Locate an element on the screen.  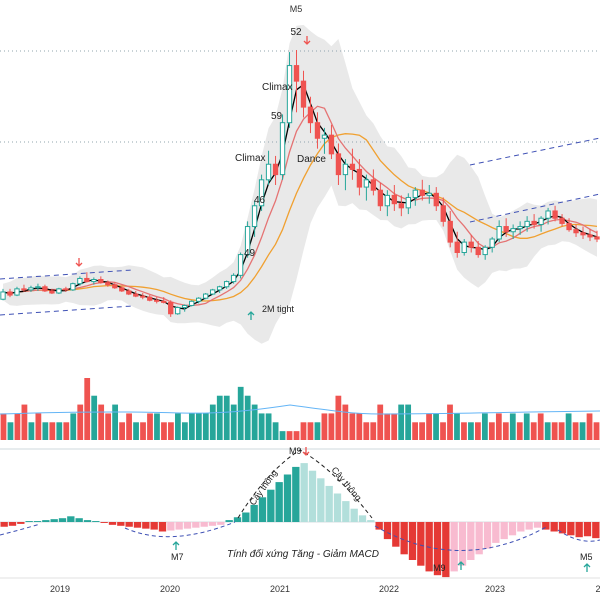
arrow-down-icon-2019 is located at coordinates (79, 262).